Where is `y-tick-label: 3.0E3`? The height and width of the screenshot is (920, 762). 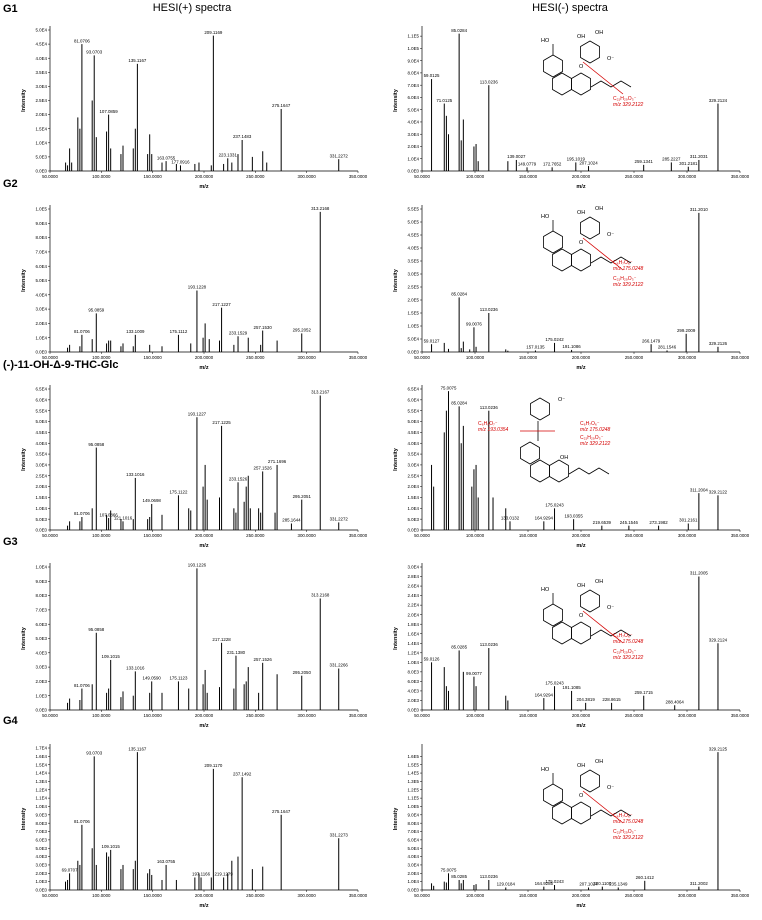 y-tick-label: 3.0E3 is located at coordinates (42, 667).